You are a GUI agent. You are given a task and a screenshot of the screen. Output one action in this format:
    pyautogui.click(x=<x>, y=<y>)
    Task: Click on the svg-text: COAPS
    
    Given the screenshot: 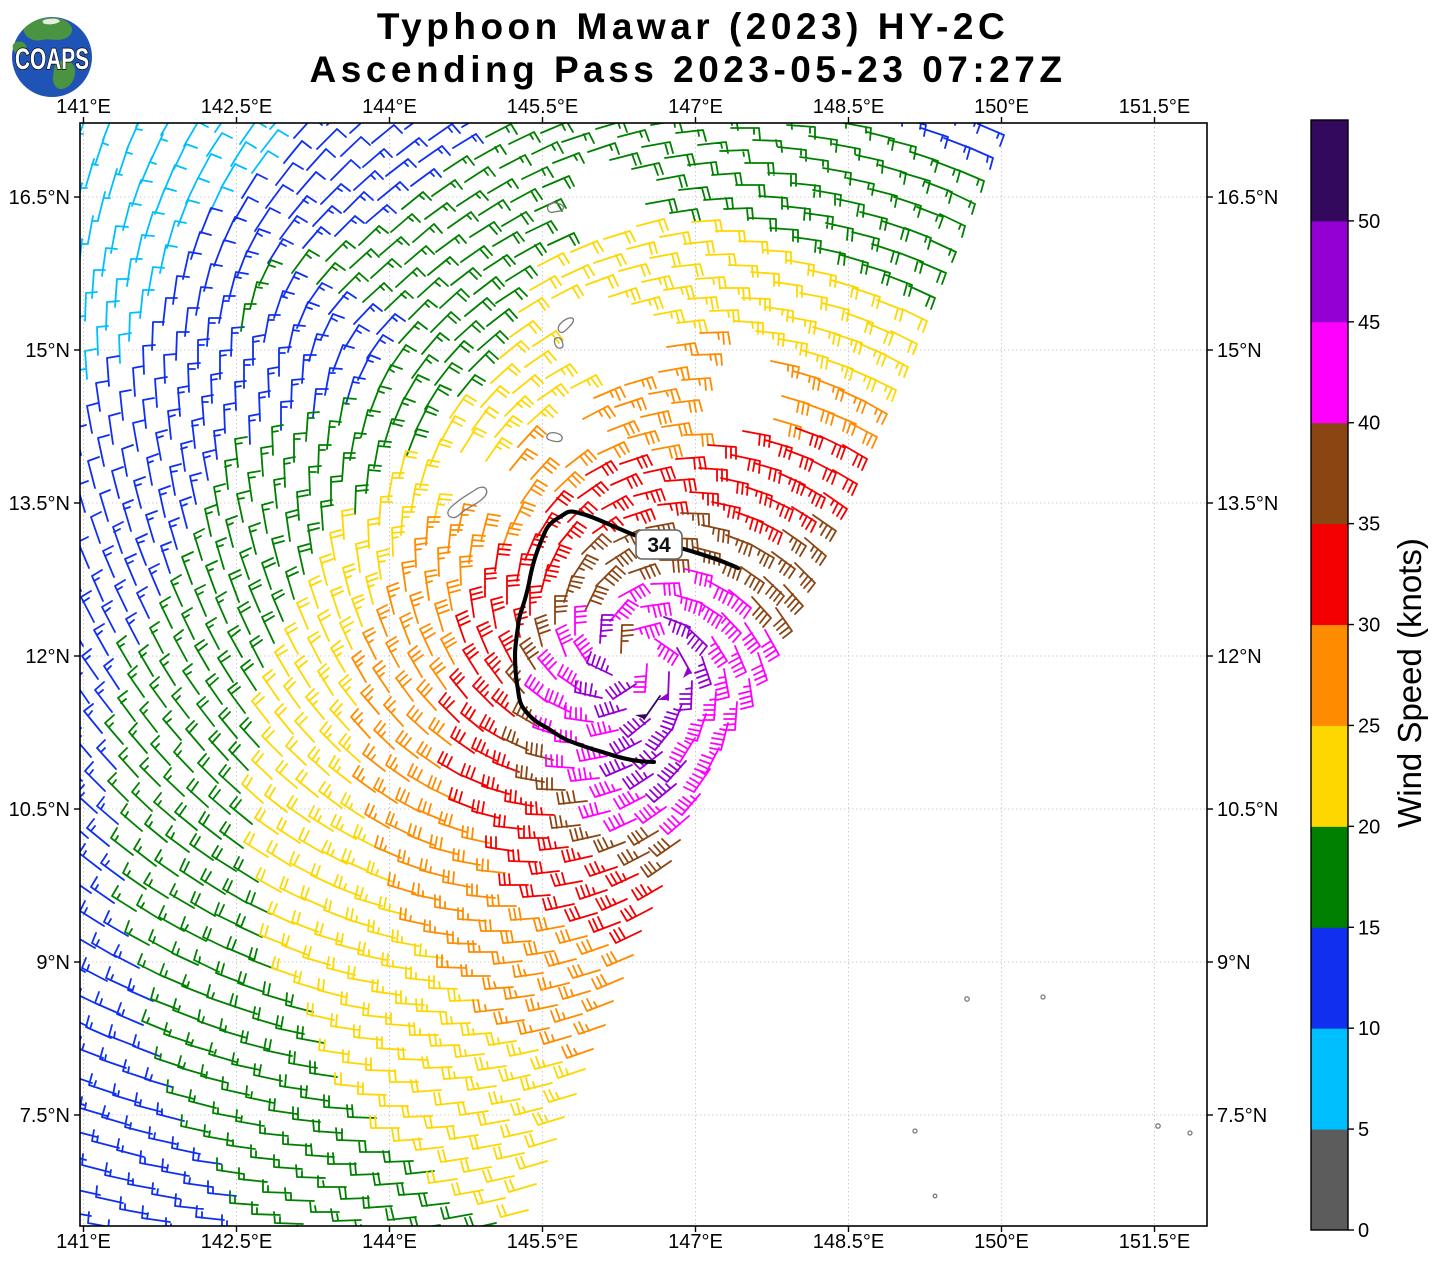 What is the action you would take?
    pyautogui.click(x=52, y=59)
    